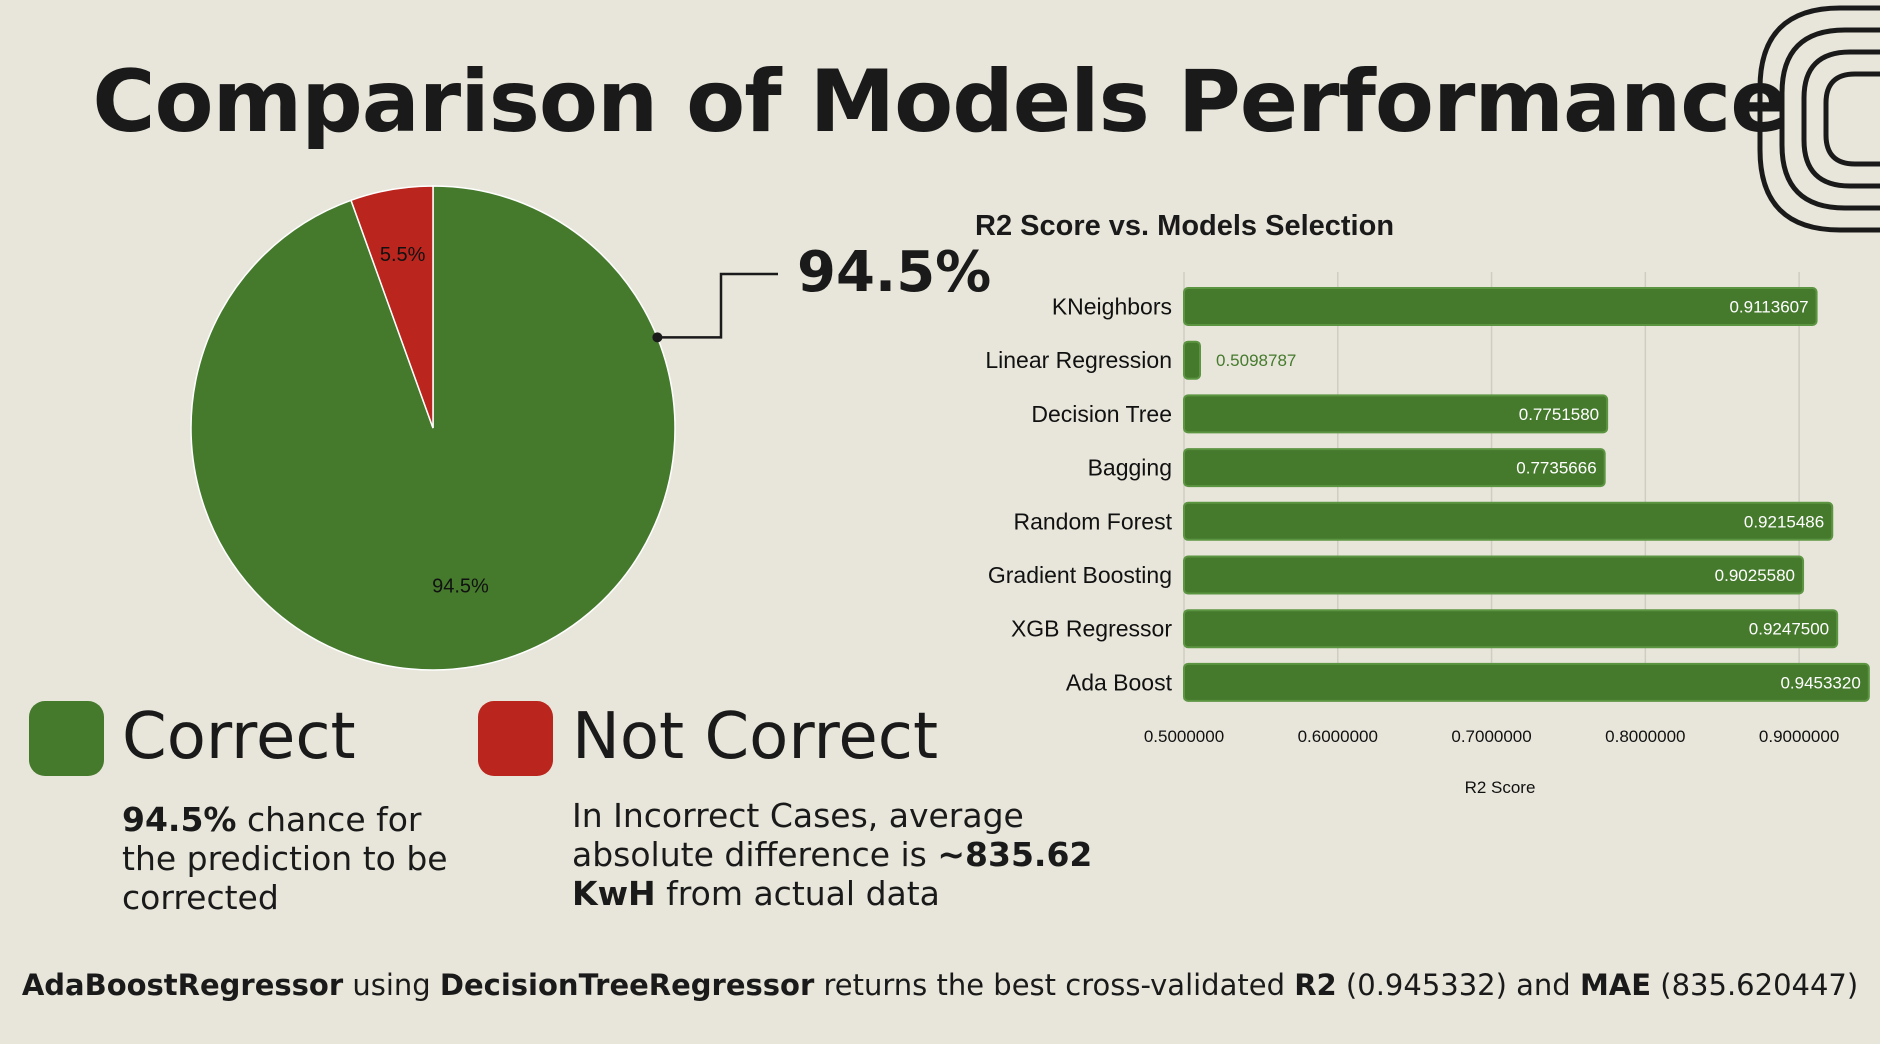 The image size is (1880, 1044). What do you see at coordinates (239, 737) in the screenshot?
I see `legend-correct-label: Correct` at bounding box center [239, 737].